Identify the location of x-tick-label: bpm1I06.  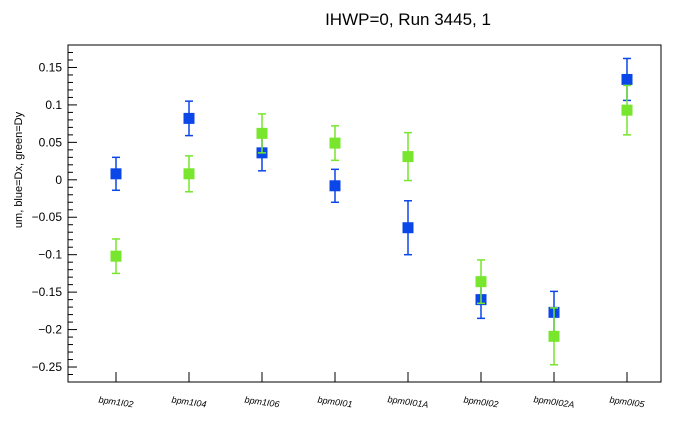
(262, 402).